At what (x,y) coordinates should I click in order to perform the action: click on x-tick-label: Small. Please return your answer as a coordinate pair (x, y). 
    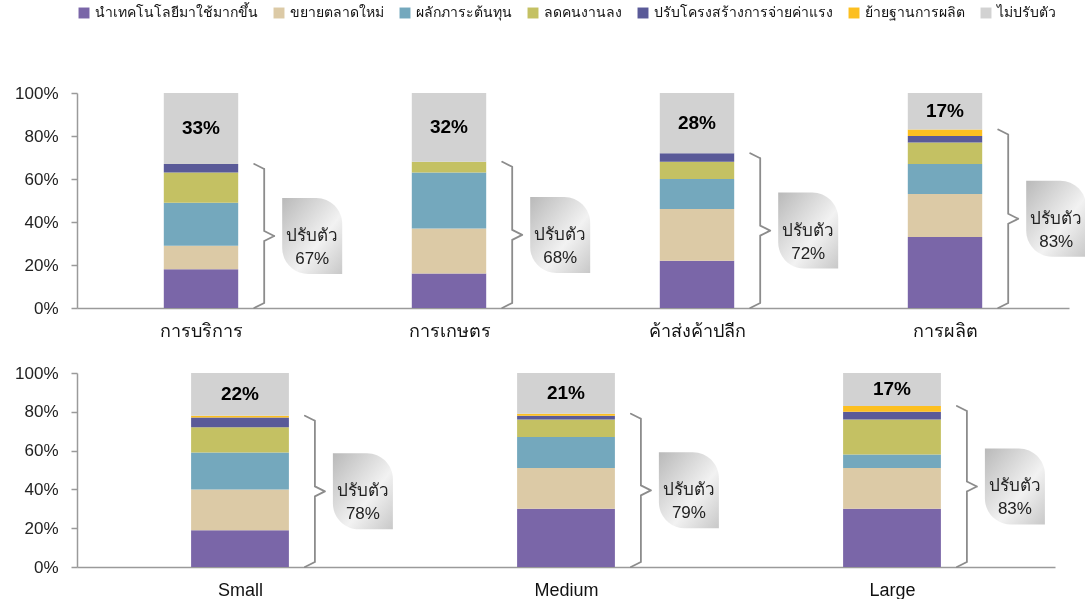
    Looking at the image, I should click on (240, 589).